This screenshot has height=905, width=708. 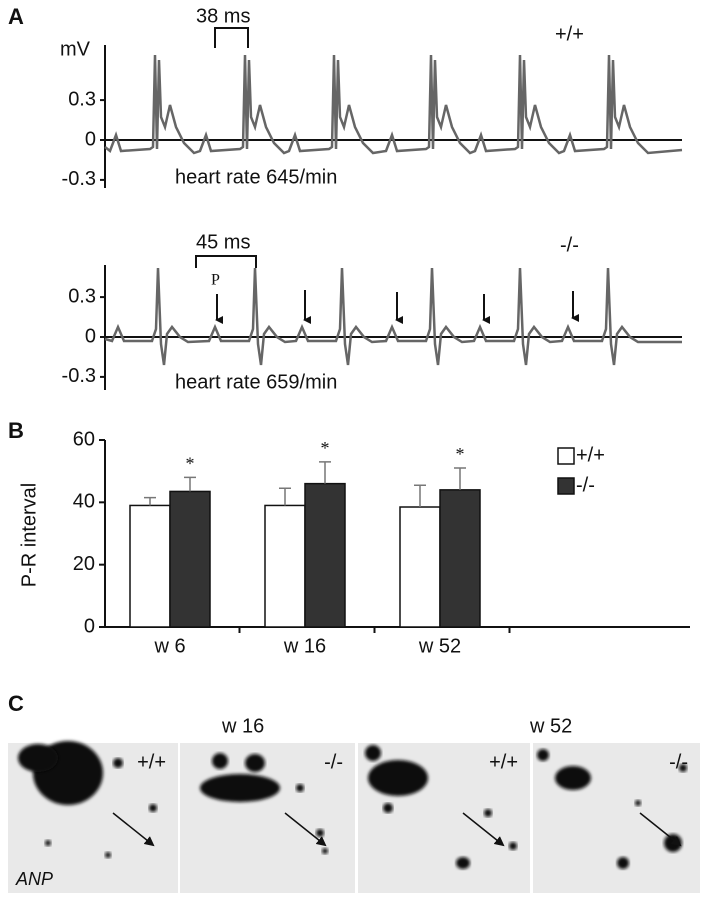 What do you see at coordinates (550, 726) in the screenshot?
I see `column-label: w 52` at bounding box center [550, 726].